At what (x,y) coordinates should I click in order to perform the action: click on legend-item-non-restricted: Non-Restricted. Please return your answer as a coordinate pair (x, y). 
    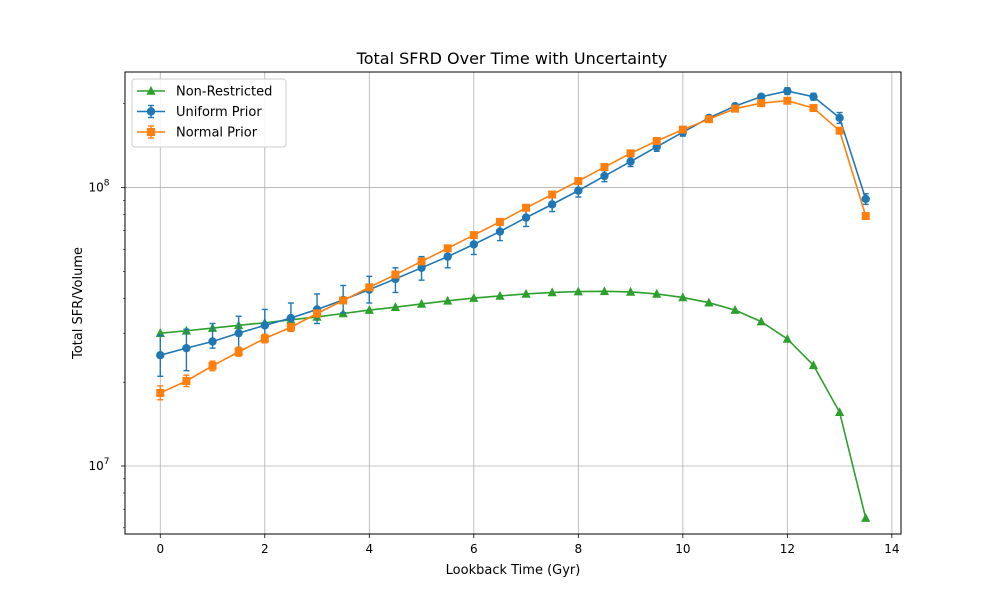
    Looking at the image, I should click on (204, 92).